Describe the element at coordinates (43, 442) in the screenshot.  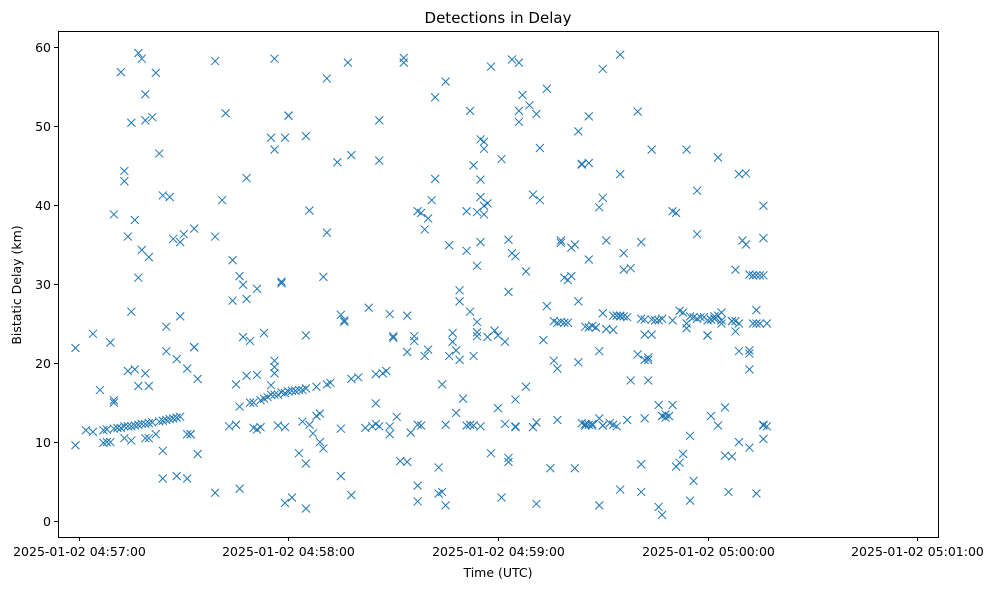
I see `y-tick-label: 10` at that location.